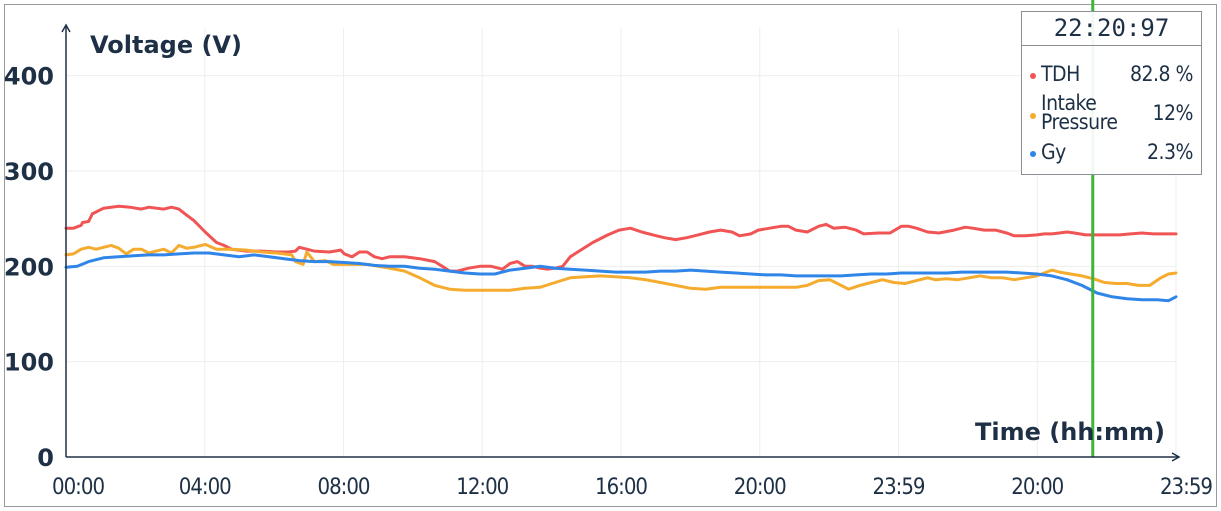 This screenshot has width=1221, height=511. What do you see at coordinates (66, 28) in the screenshot?
I see `y-axis-arrow` at bounding box center [66, 28].